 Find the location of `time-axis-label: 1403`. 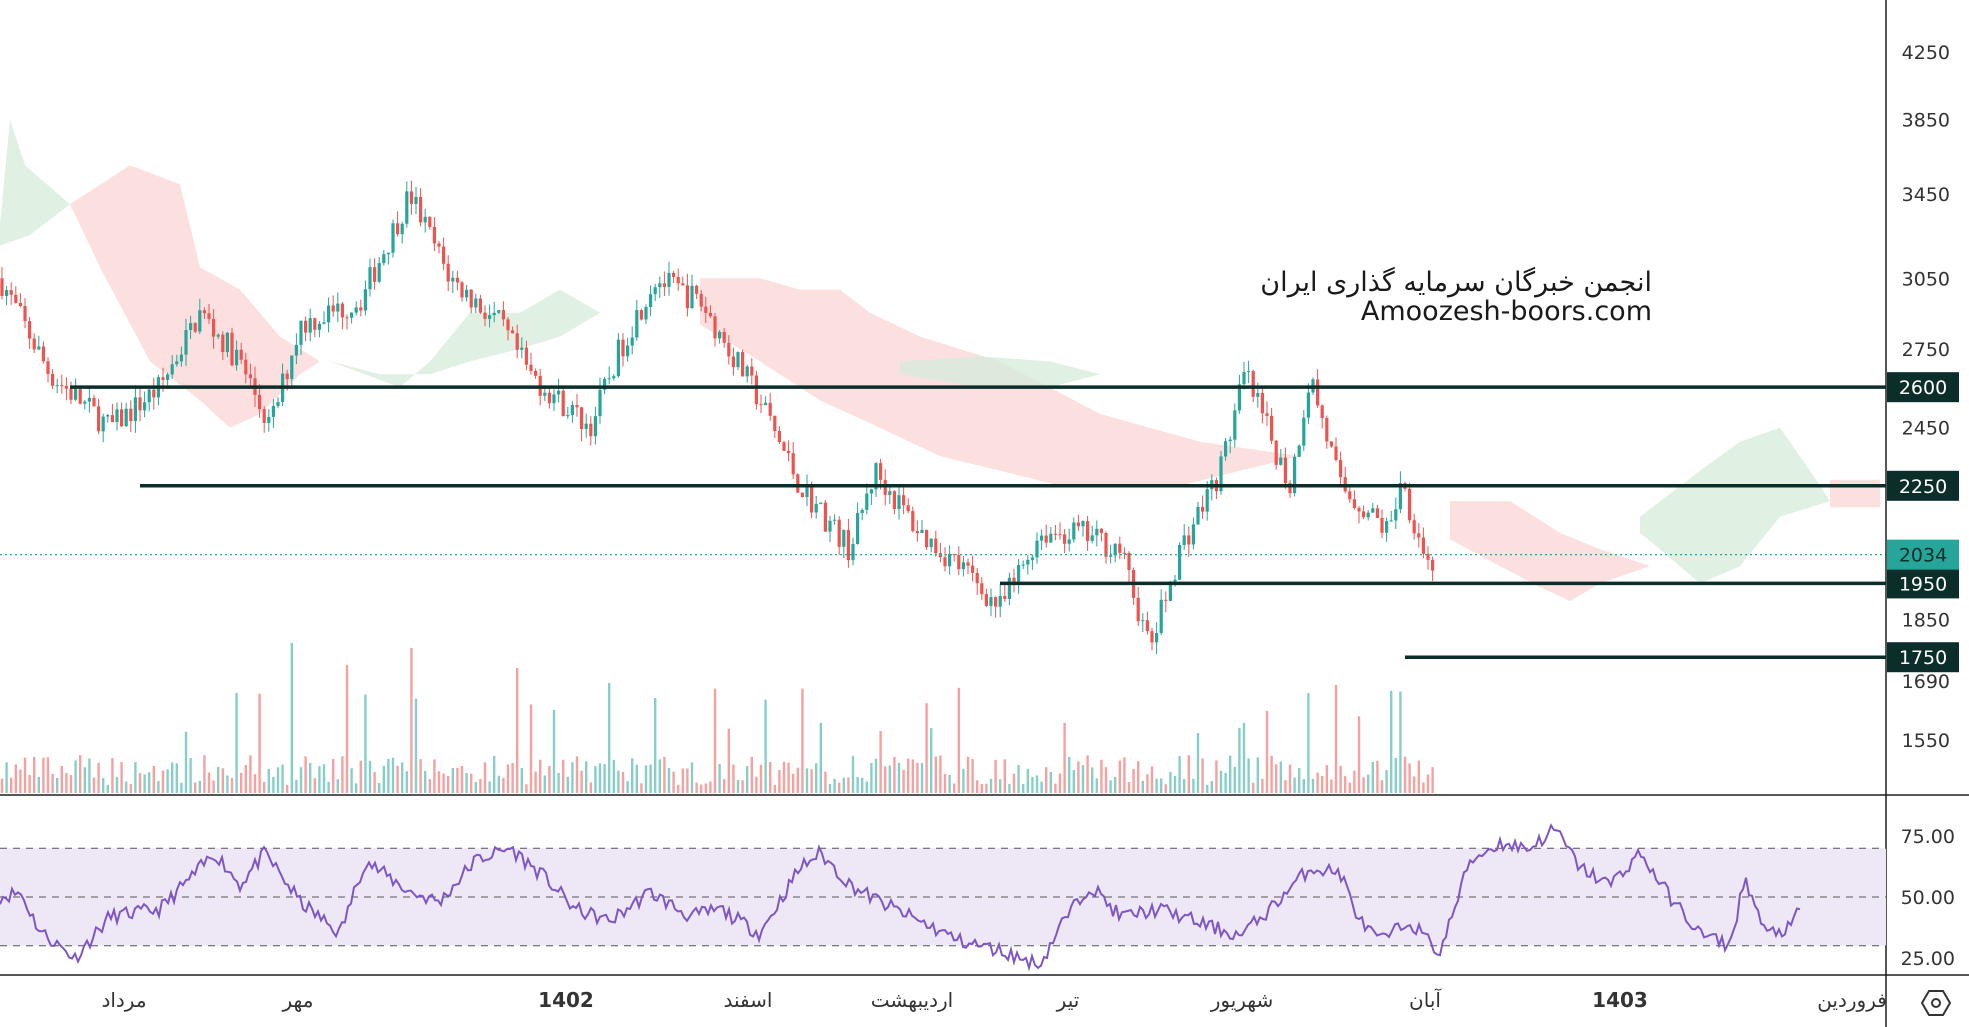

time-axis-label: 1403 is located at coordinates (1620, 1000).